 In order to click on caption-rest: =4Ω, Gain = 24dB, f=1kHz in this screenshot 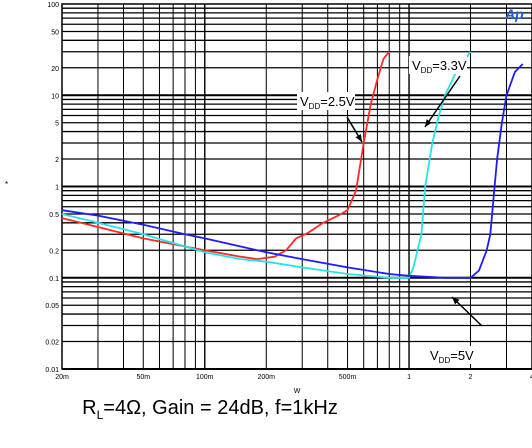, I will do `click(220, 408)`.